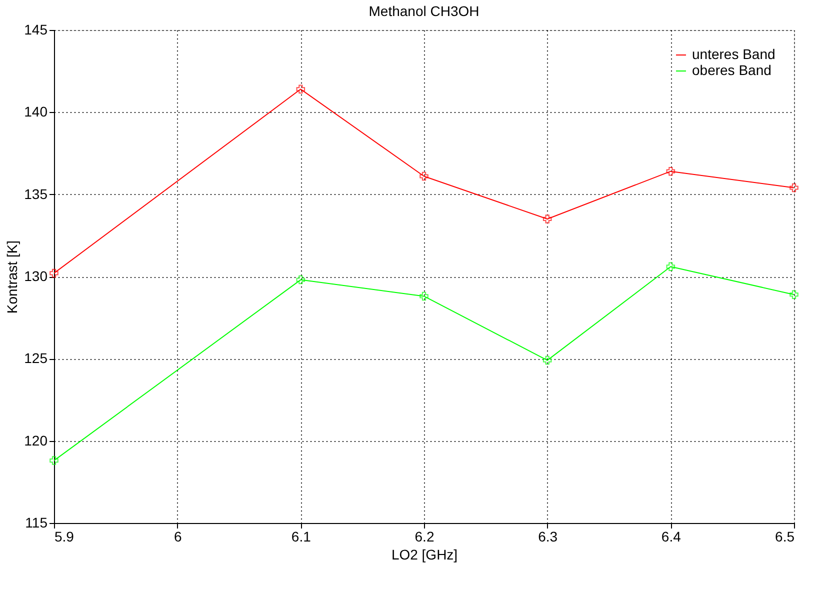  What do you see at coordinates (12, 277) in the screenshot?
I see `y-axis-title: Kontrast [K]` at bounding box center [12, 277].